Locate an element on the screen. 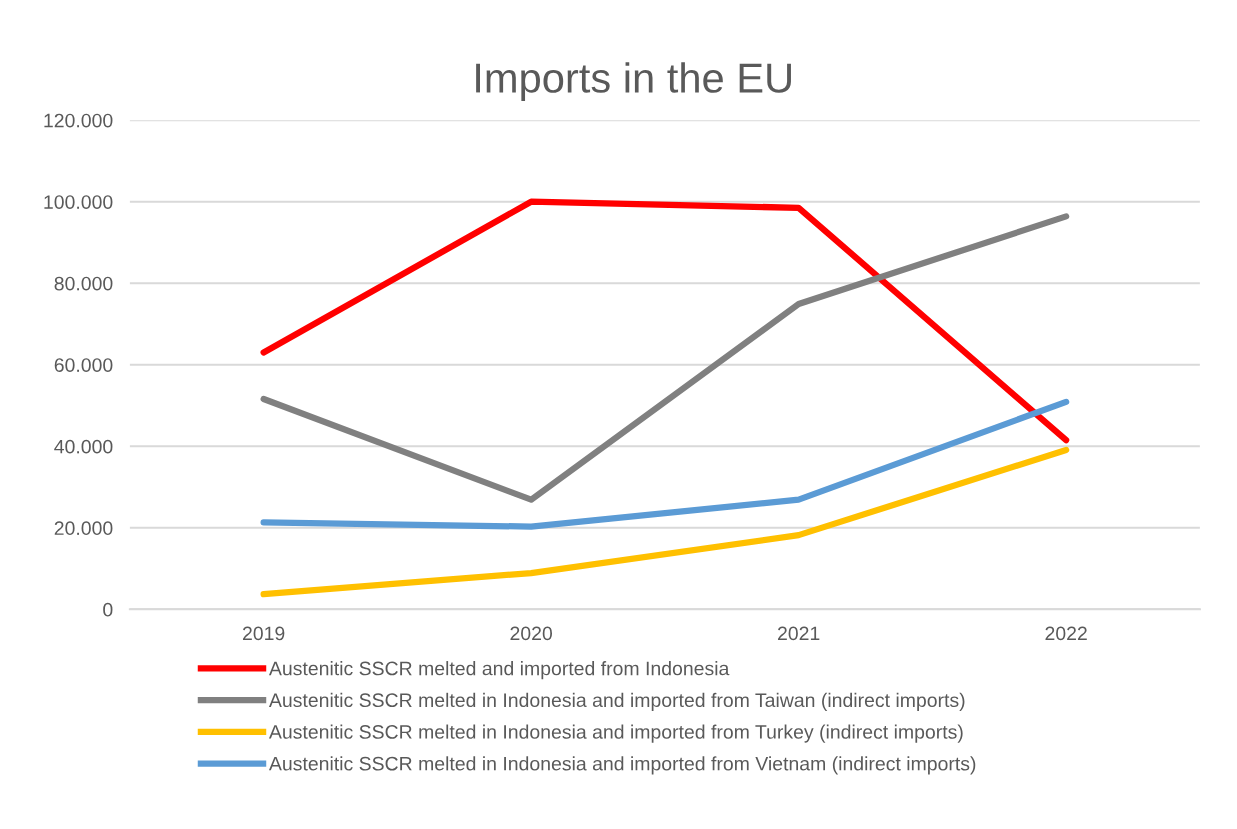 Image resolution: width=1237 pixels, height=829 pixels. x-tick-label: 2019 is located at coordinates (263, 633).